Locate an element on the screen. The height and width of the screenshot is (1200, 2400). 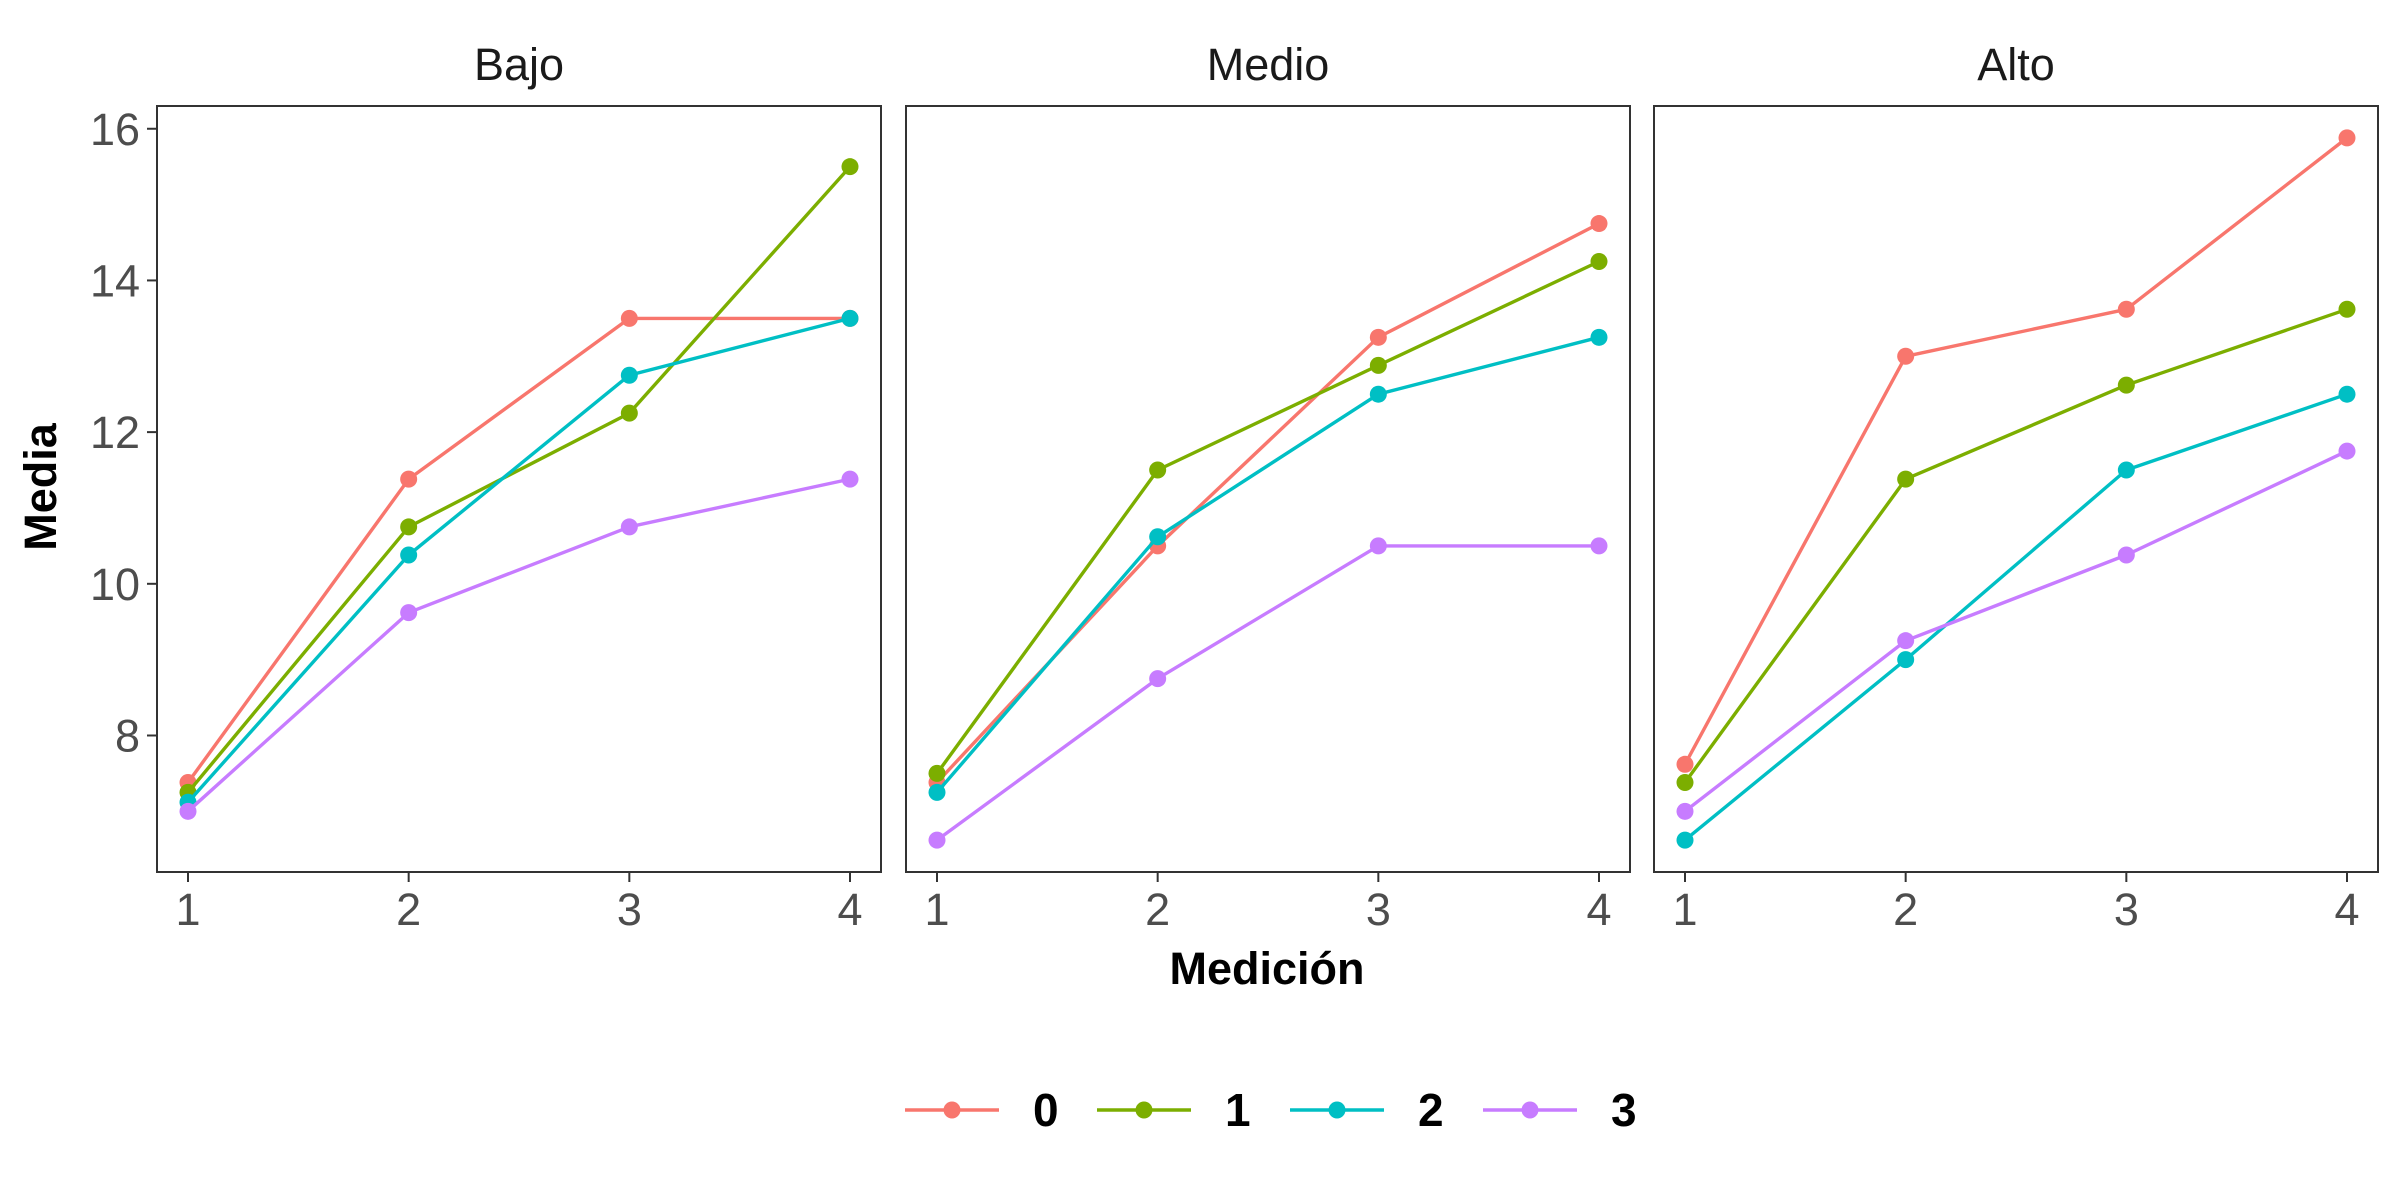
data-point-2-panel-1-x1 is located at coordinates (937, 792).